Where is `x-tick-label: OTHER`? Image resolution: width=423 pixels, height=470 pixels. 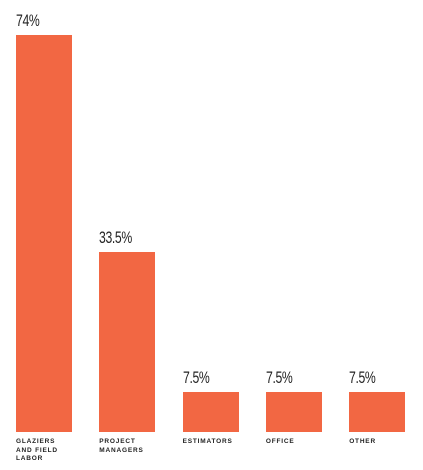
x-tick-label: OTHER is located at coordinates (362, 441).